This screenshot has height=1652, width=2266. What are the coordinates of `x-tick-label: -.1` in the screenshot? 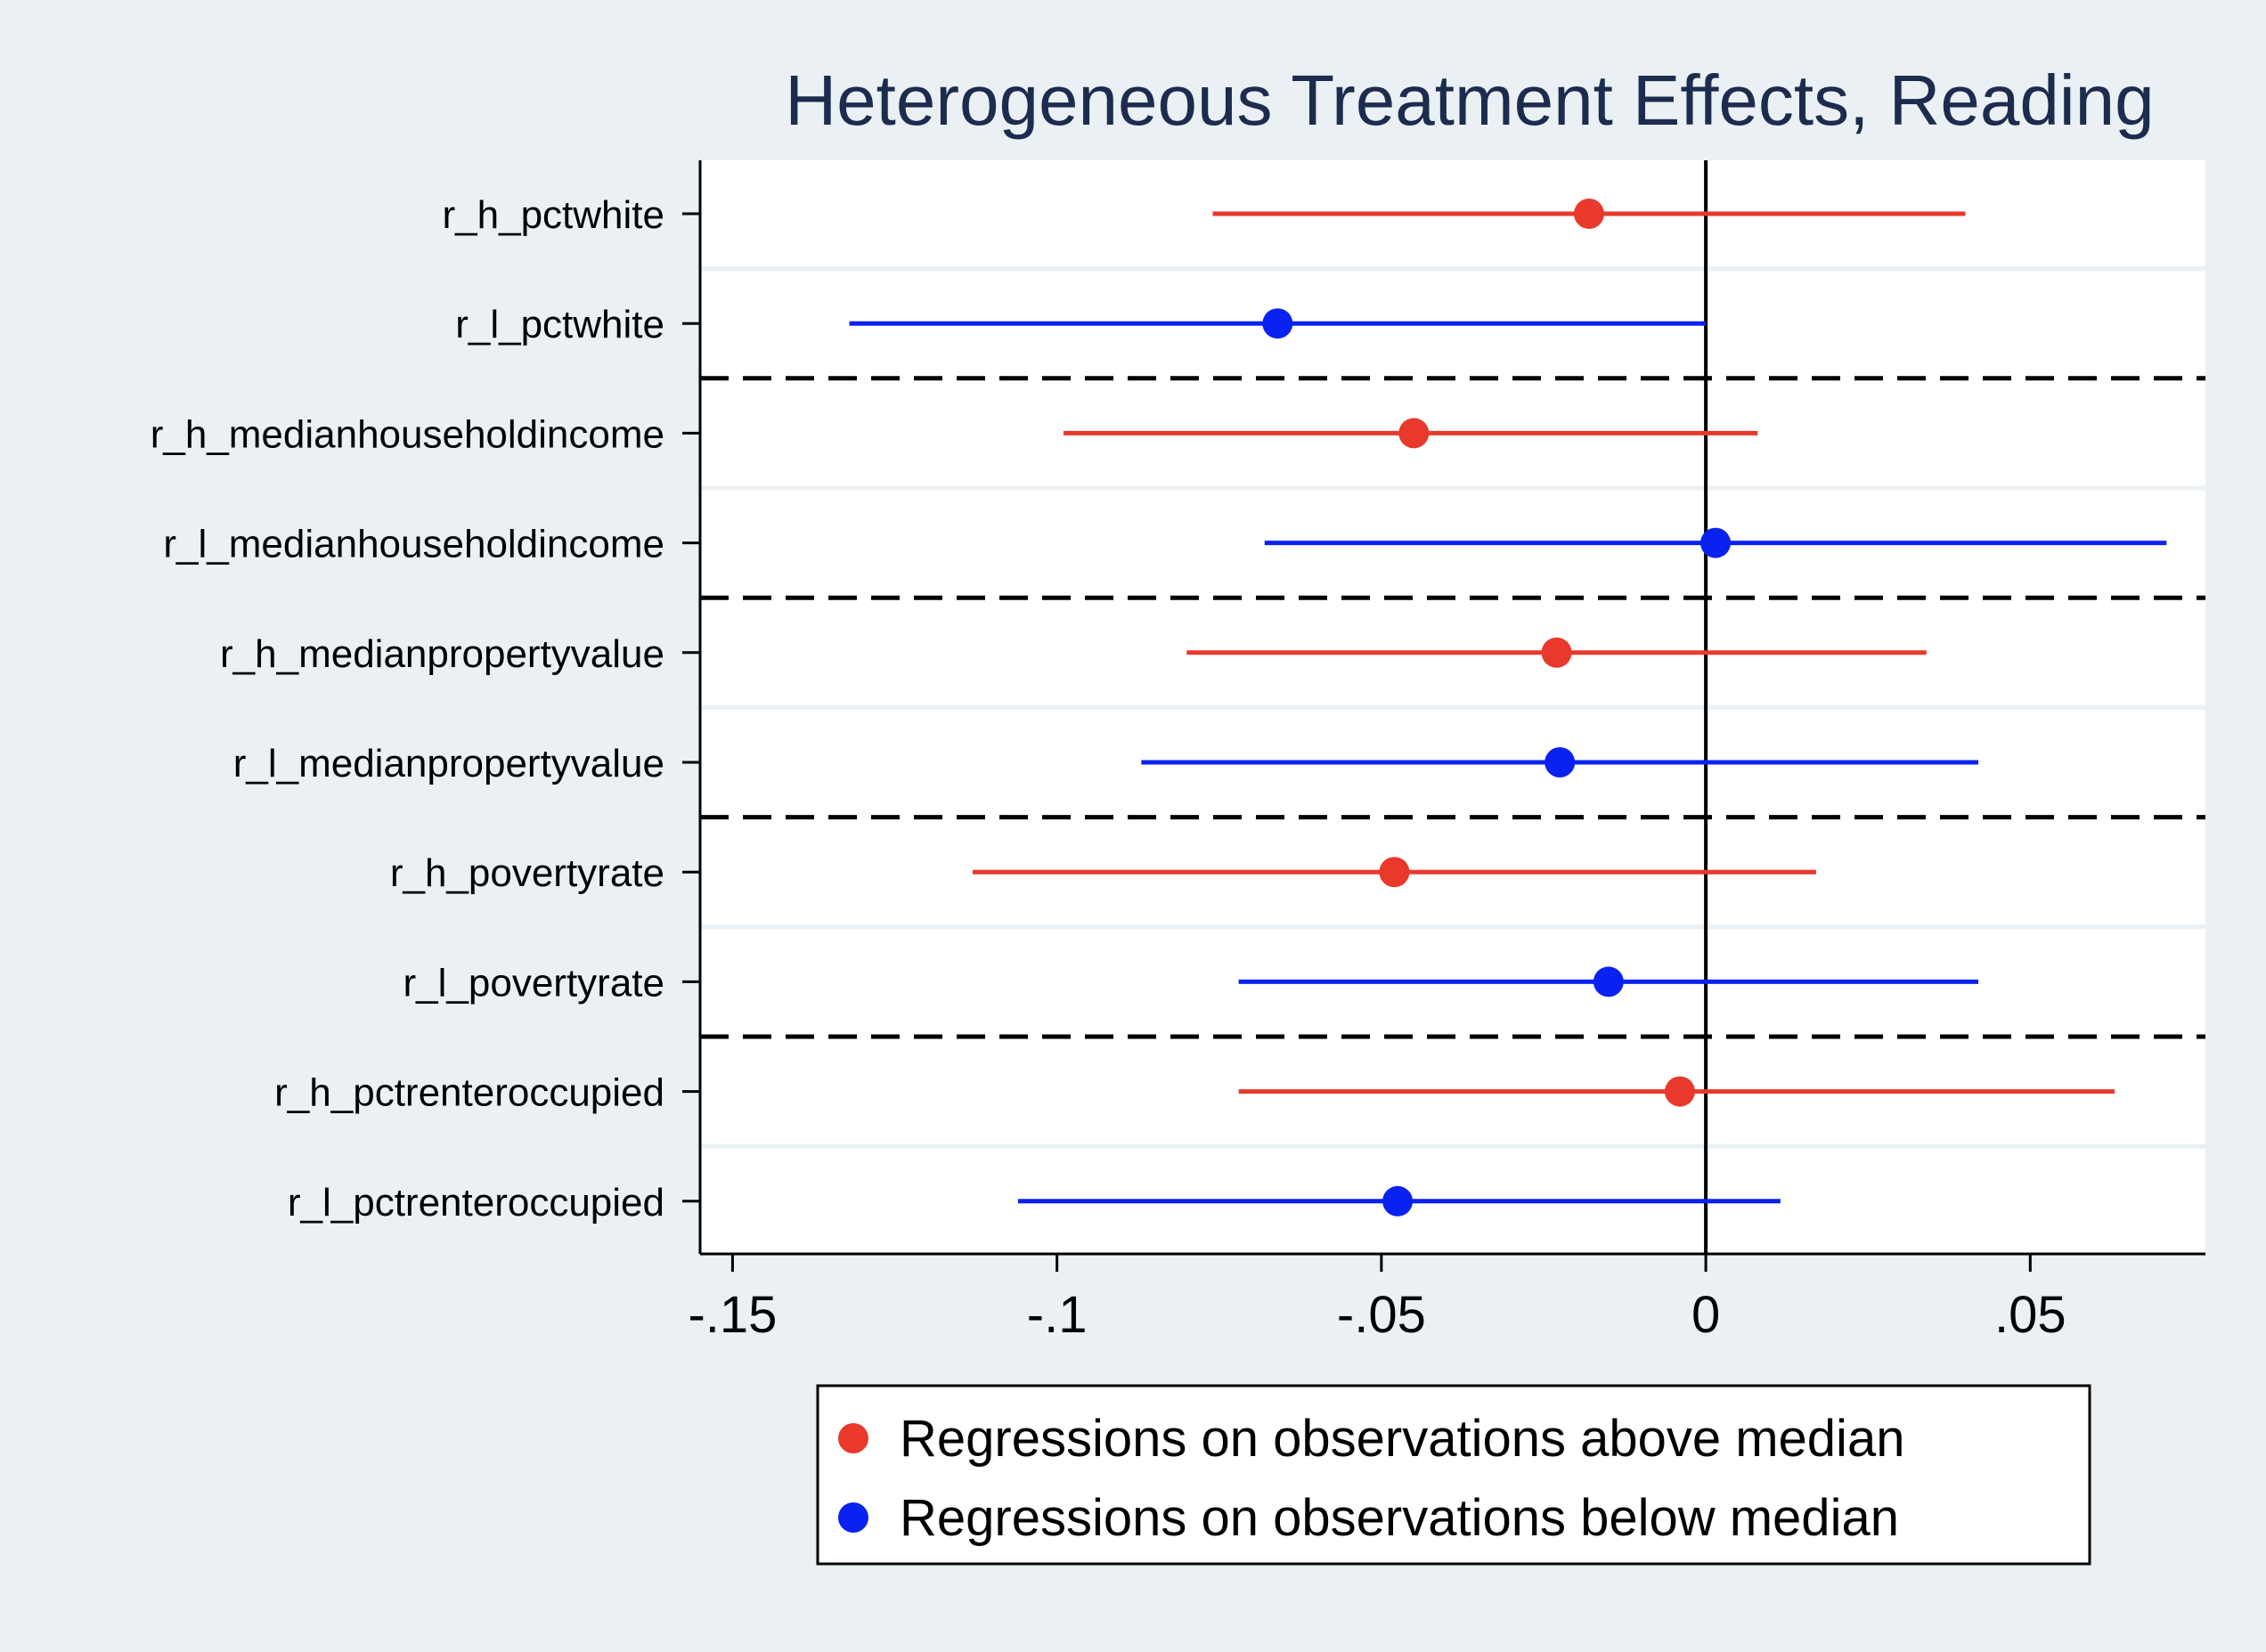 It's located at (1057, 1315).